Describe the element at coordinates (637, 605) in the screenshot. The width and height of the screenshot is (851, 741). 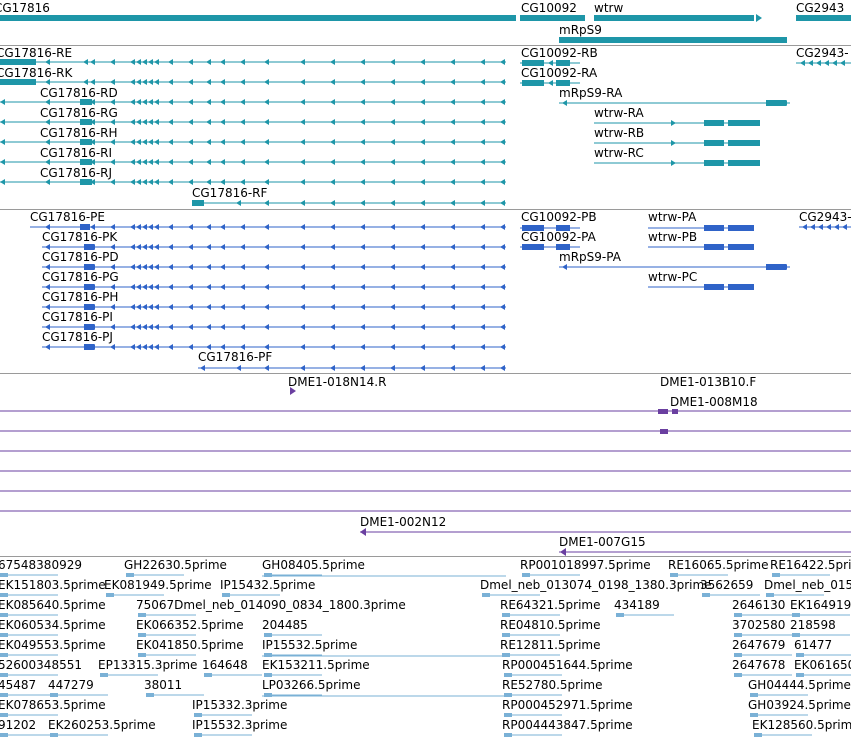
I see `est-label: 434189` at that location.